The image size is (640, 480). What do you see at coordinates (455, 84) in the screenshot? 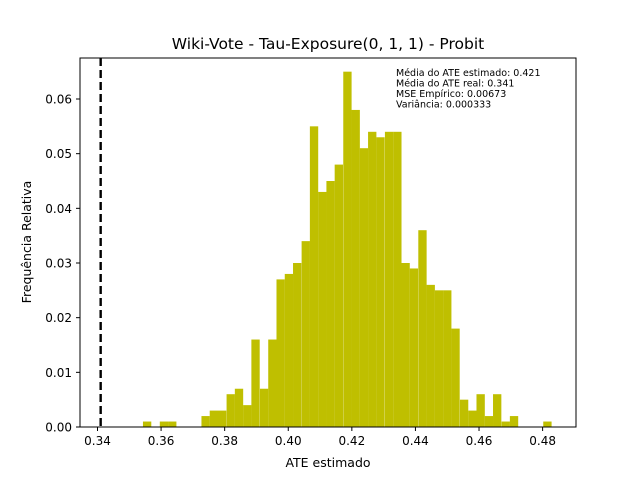
I see `stats-annotation-line: Média do ATE real: 0.341` at bounding box center [455, 84].